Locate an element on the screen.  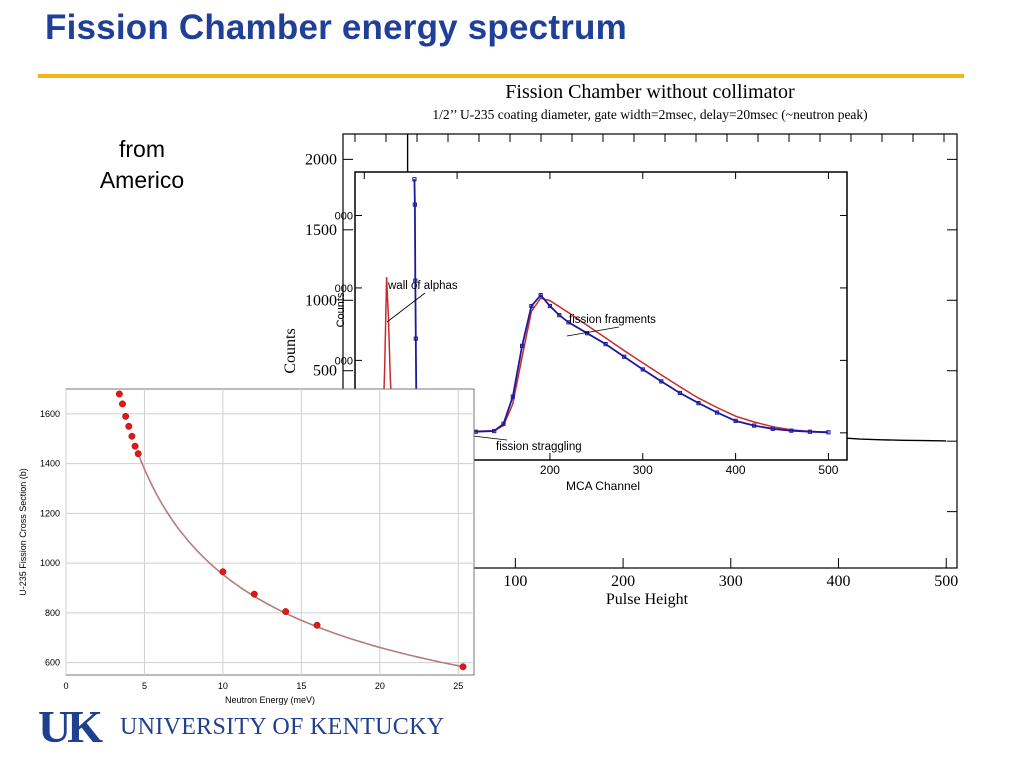
xs-x-tick-label: 0 is located at coordinates (65, 686).